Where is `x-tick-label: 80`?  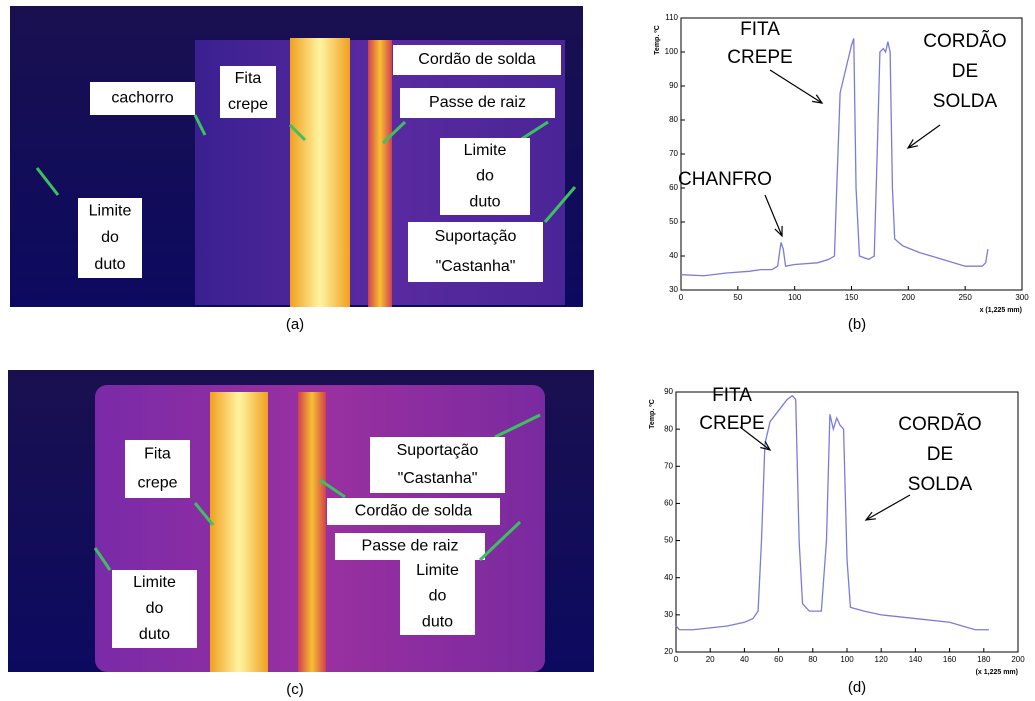
x-tick-label: 80 is located at coordinates (812, 659).